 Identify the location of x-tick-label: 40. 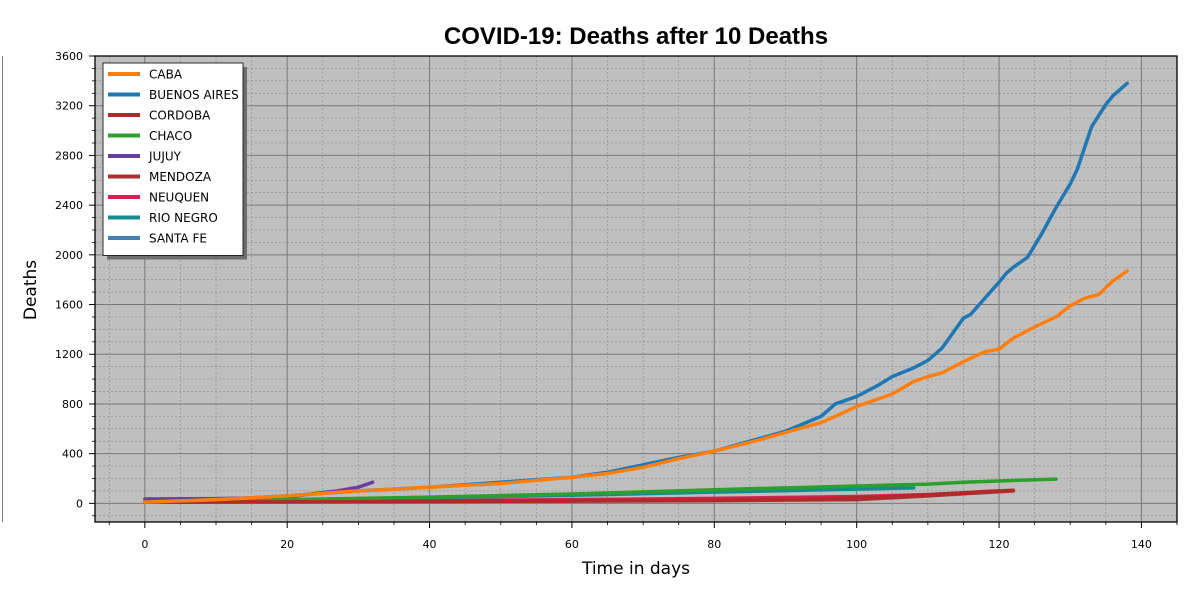
(430, 544).